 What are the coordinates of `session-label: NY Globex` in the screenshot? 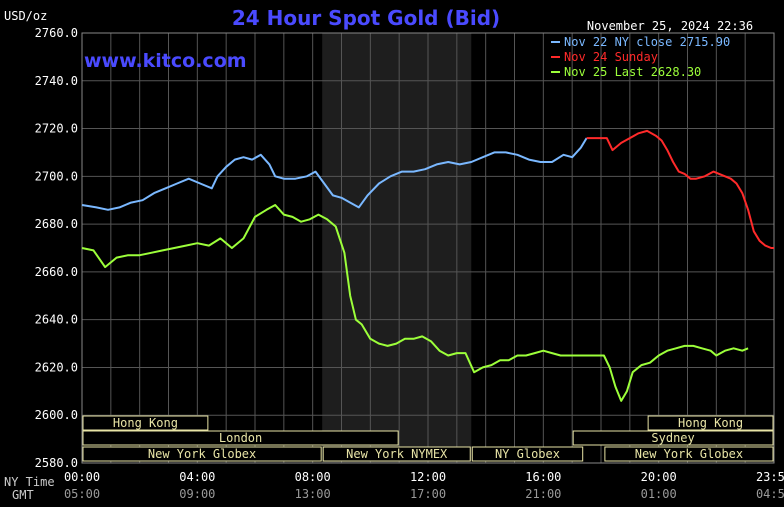 It's located at (527, 454).